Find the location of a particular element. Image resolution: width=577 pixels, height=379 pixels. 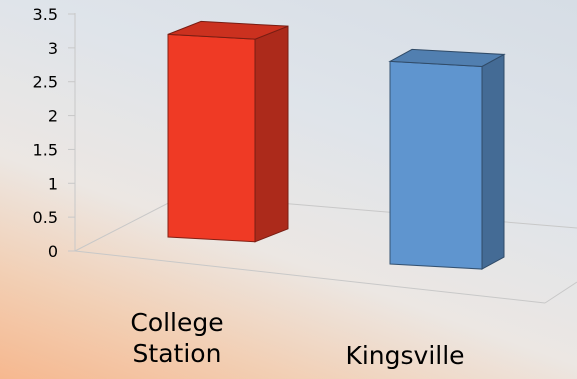

y-axis-ticks: 0 0.5 1 1.5 2 2.5 3 3.5 is located at coordinates (54, 133).